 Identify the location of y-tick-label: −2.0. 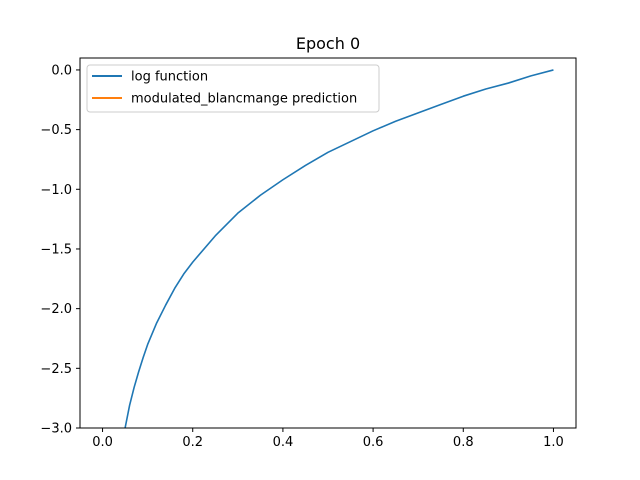
(56, 309).